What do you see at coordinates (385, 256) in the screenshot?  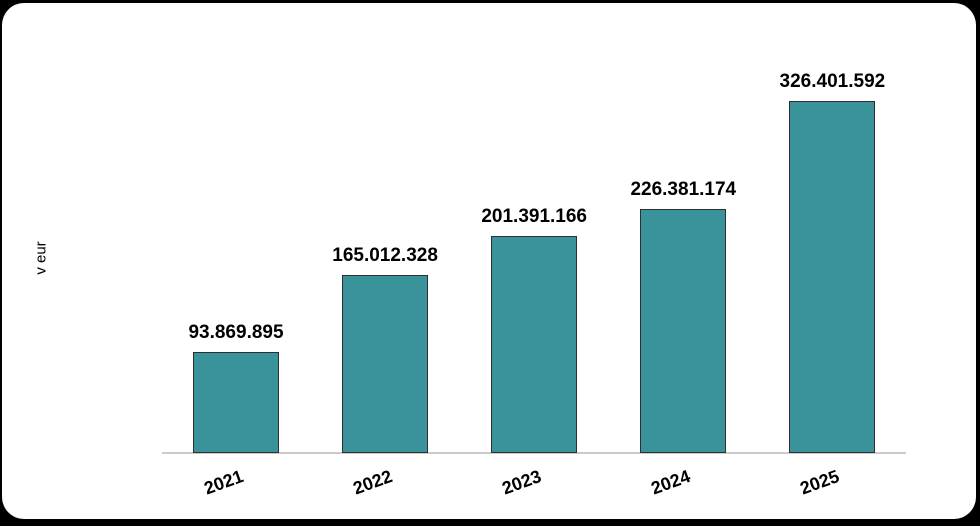 I see `bar-value-label: 165.012.328` at bounding box center [385, 256].